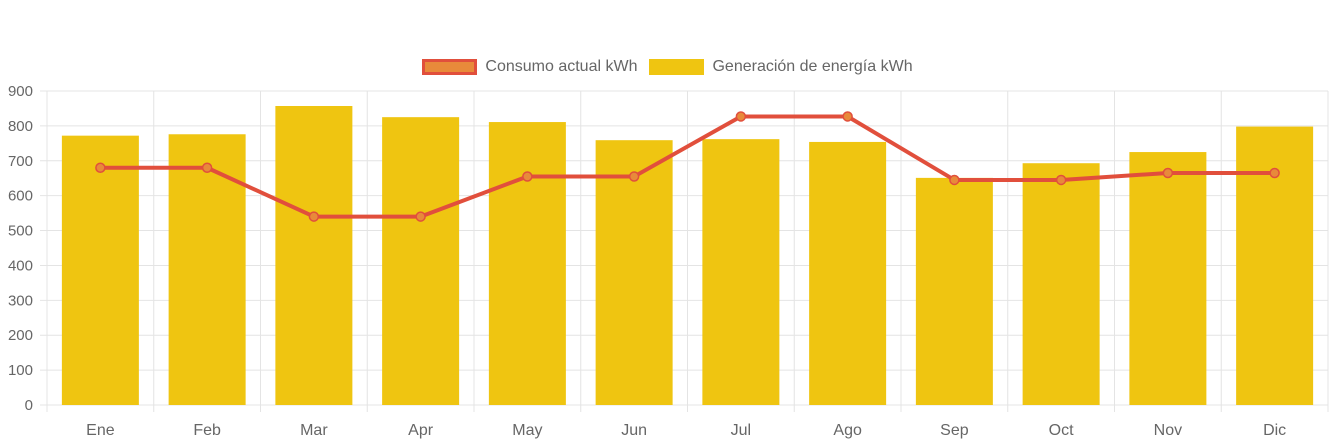  Describe the element at coordinates (20, 231) in the screenshot. I see `y-tick-label: 500` at that location.